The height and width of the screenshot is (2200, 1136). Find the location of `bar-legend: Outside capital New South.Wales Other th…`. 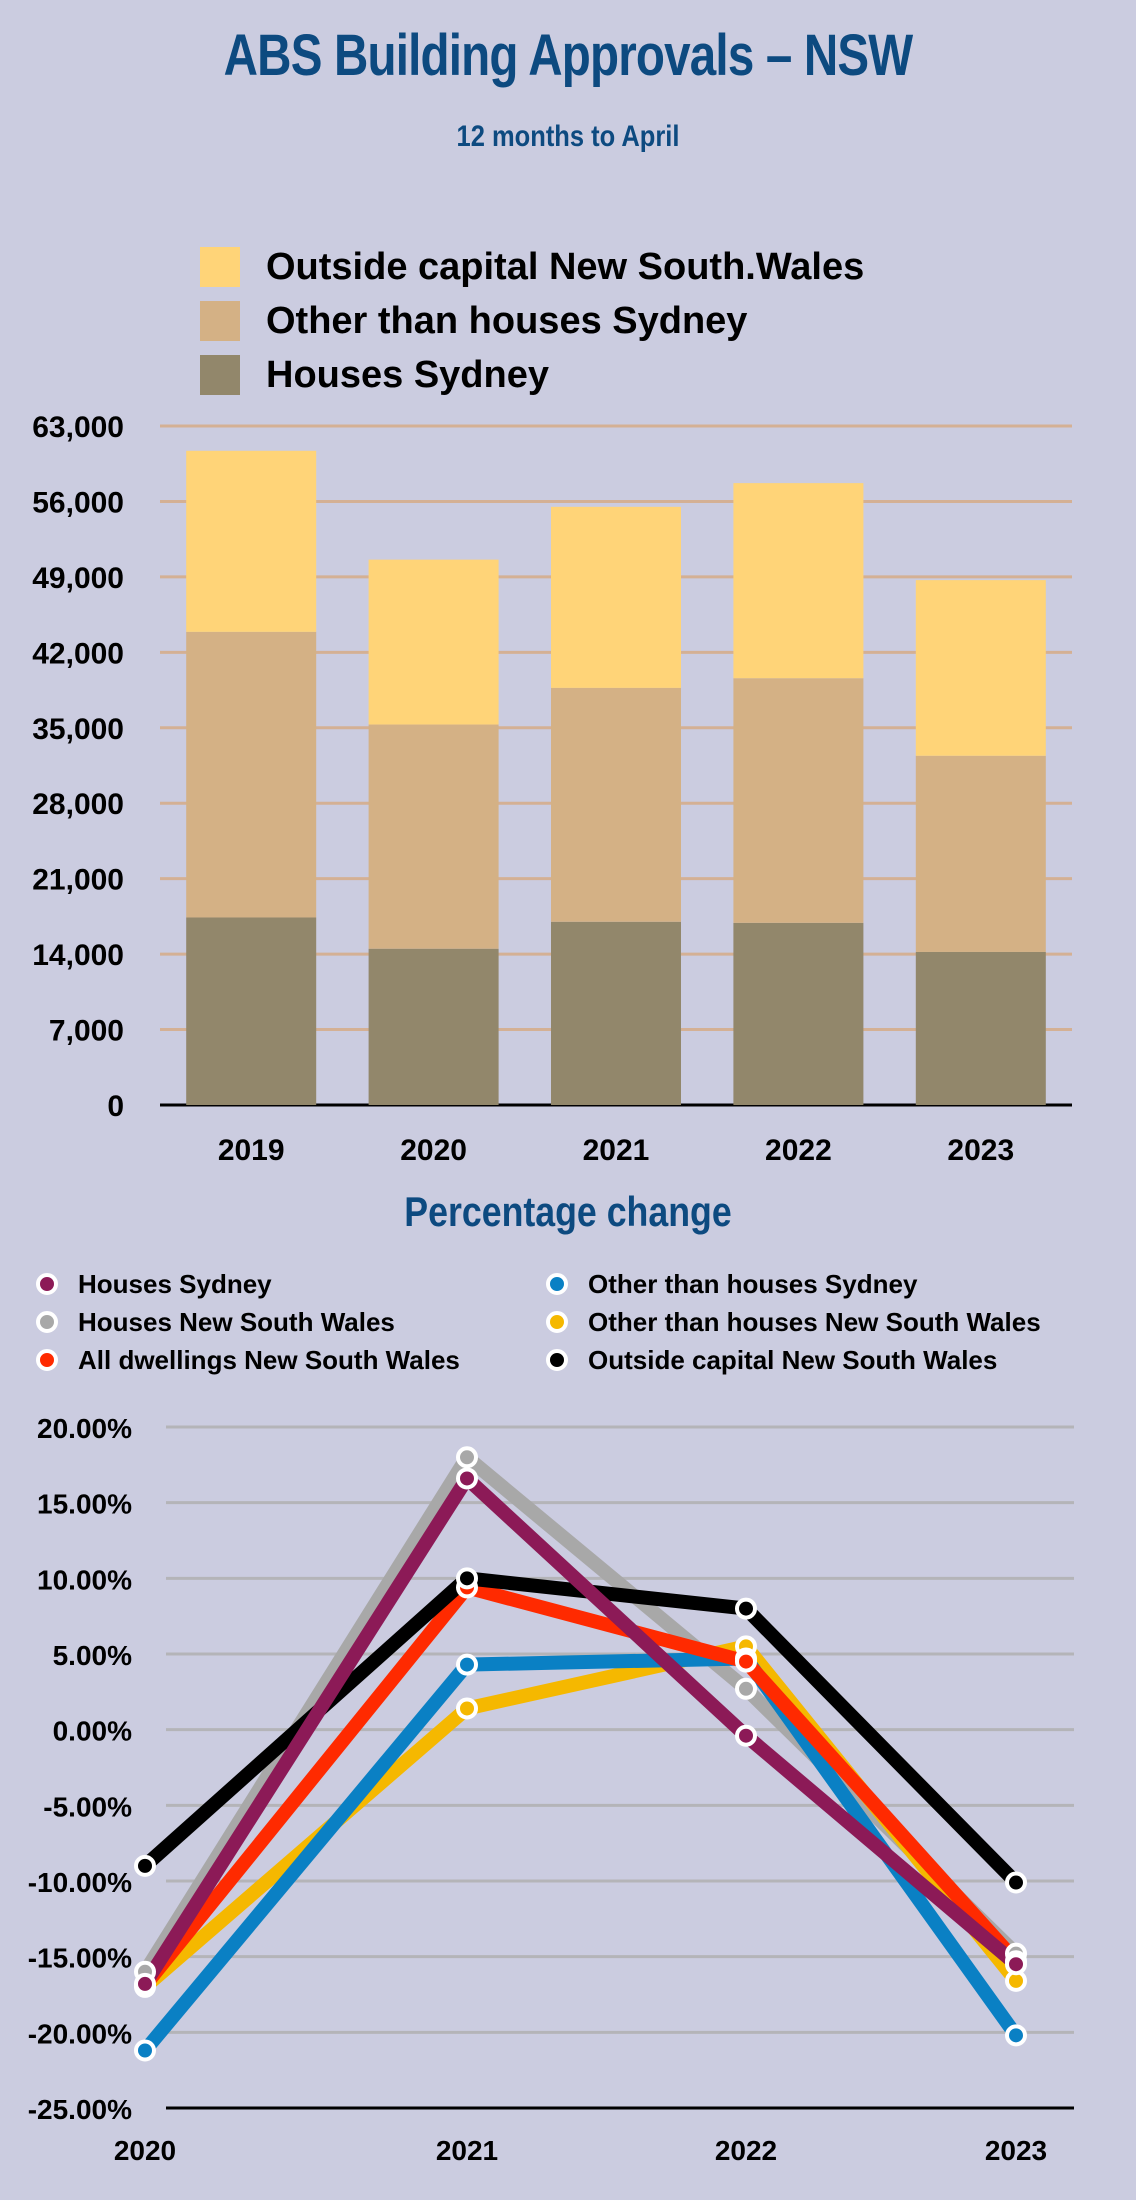

bar-legend: Outside capital New South.Wales Other th… is located at coordinates (532, 321).